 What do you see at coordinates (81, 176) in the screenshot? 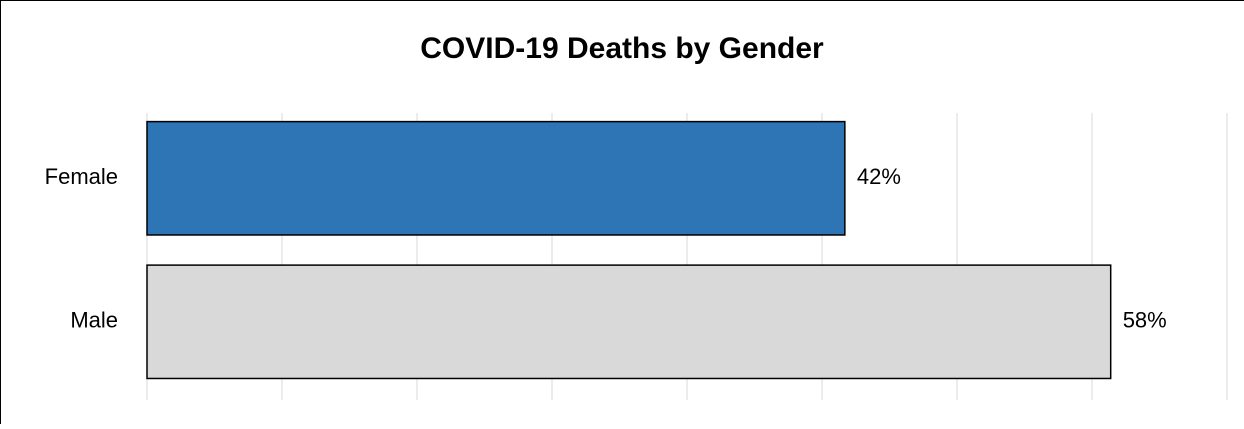
I see `y-tick-label: Female` at bounding box center [81, 176].